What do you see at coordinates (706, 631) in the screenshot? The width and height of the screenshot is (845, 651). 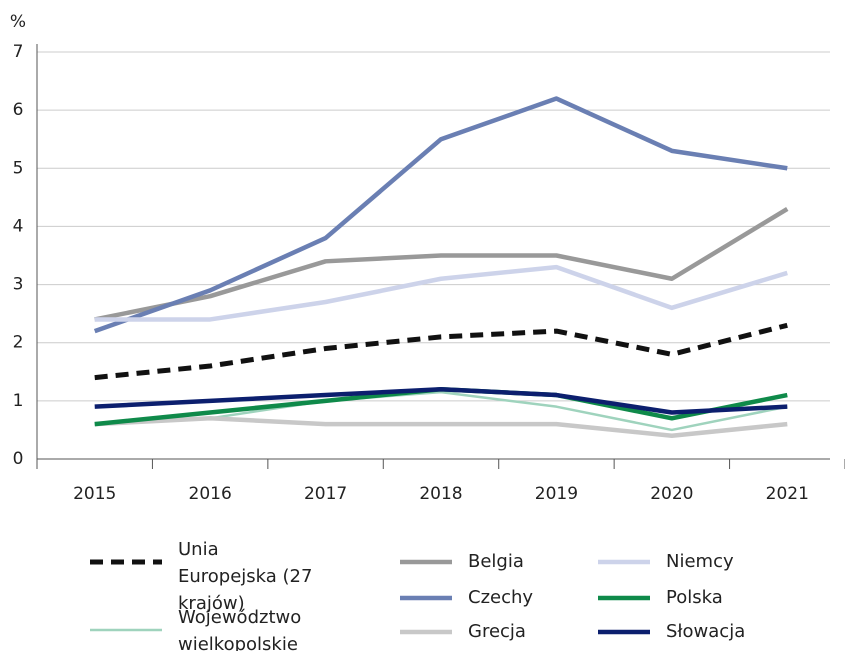 I see `legend-label: Słowacja` at bounding box center [706, 631].